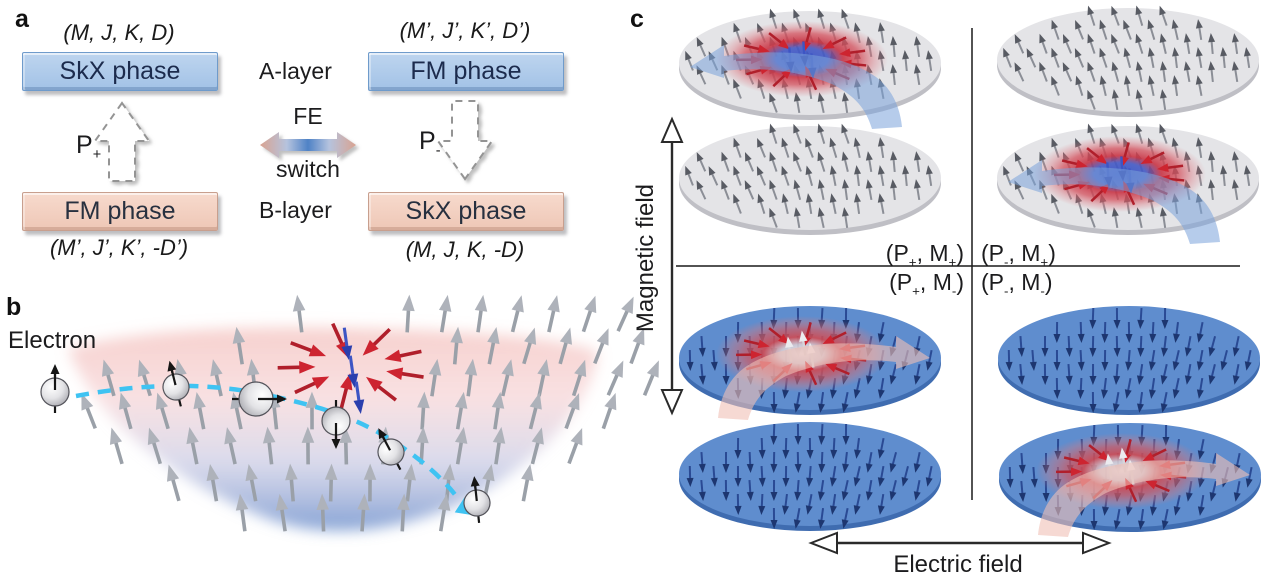  I want to click on params-top-left: (M, J, K, D), so click(119, 32).